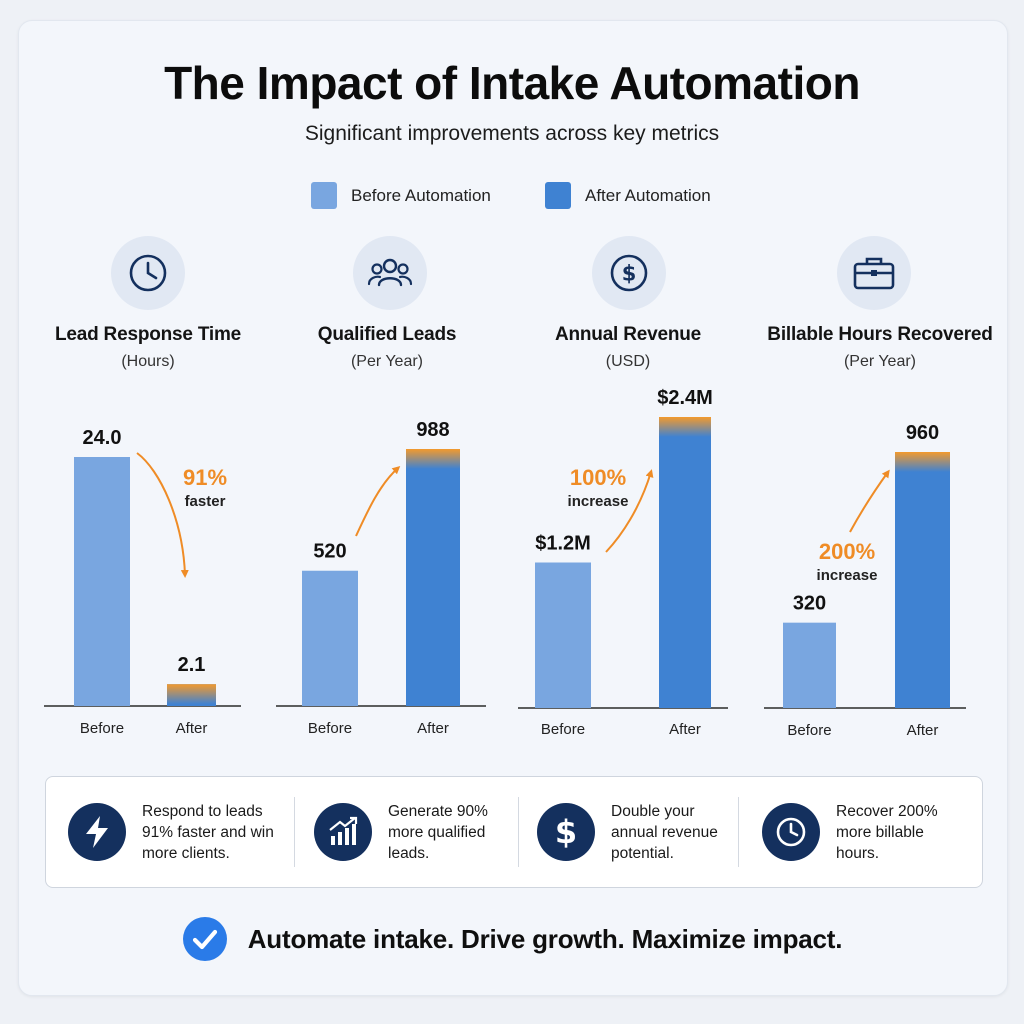  I want to click on summary-text: Generate 90% more qualified leads., so click(458, 832).